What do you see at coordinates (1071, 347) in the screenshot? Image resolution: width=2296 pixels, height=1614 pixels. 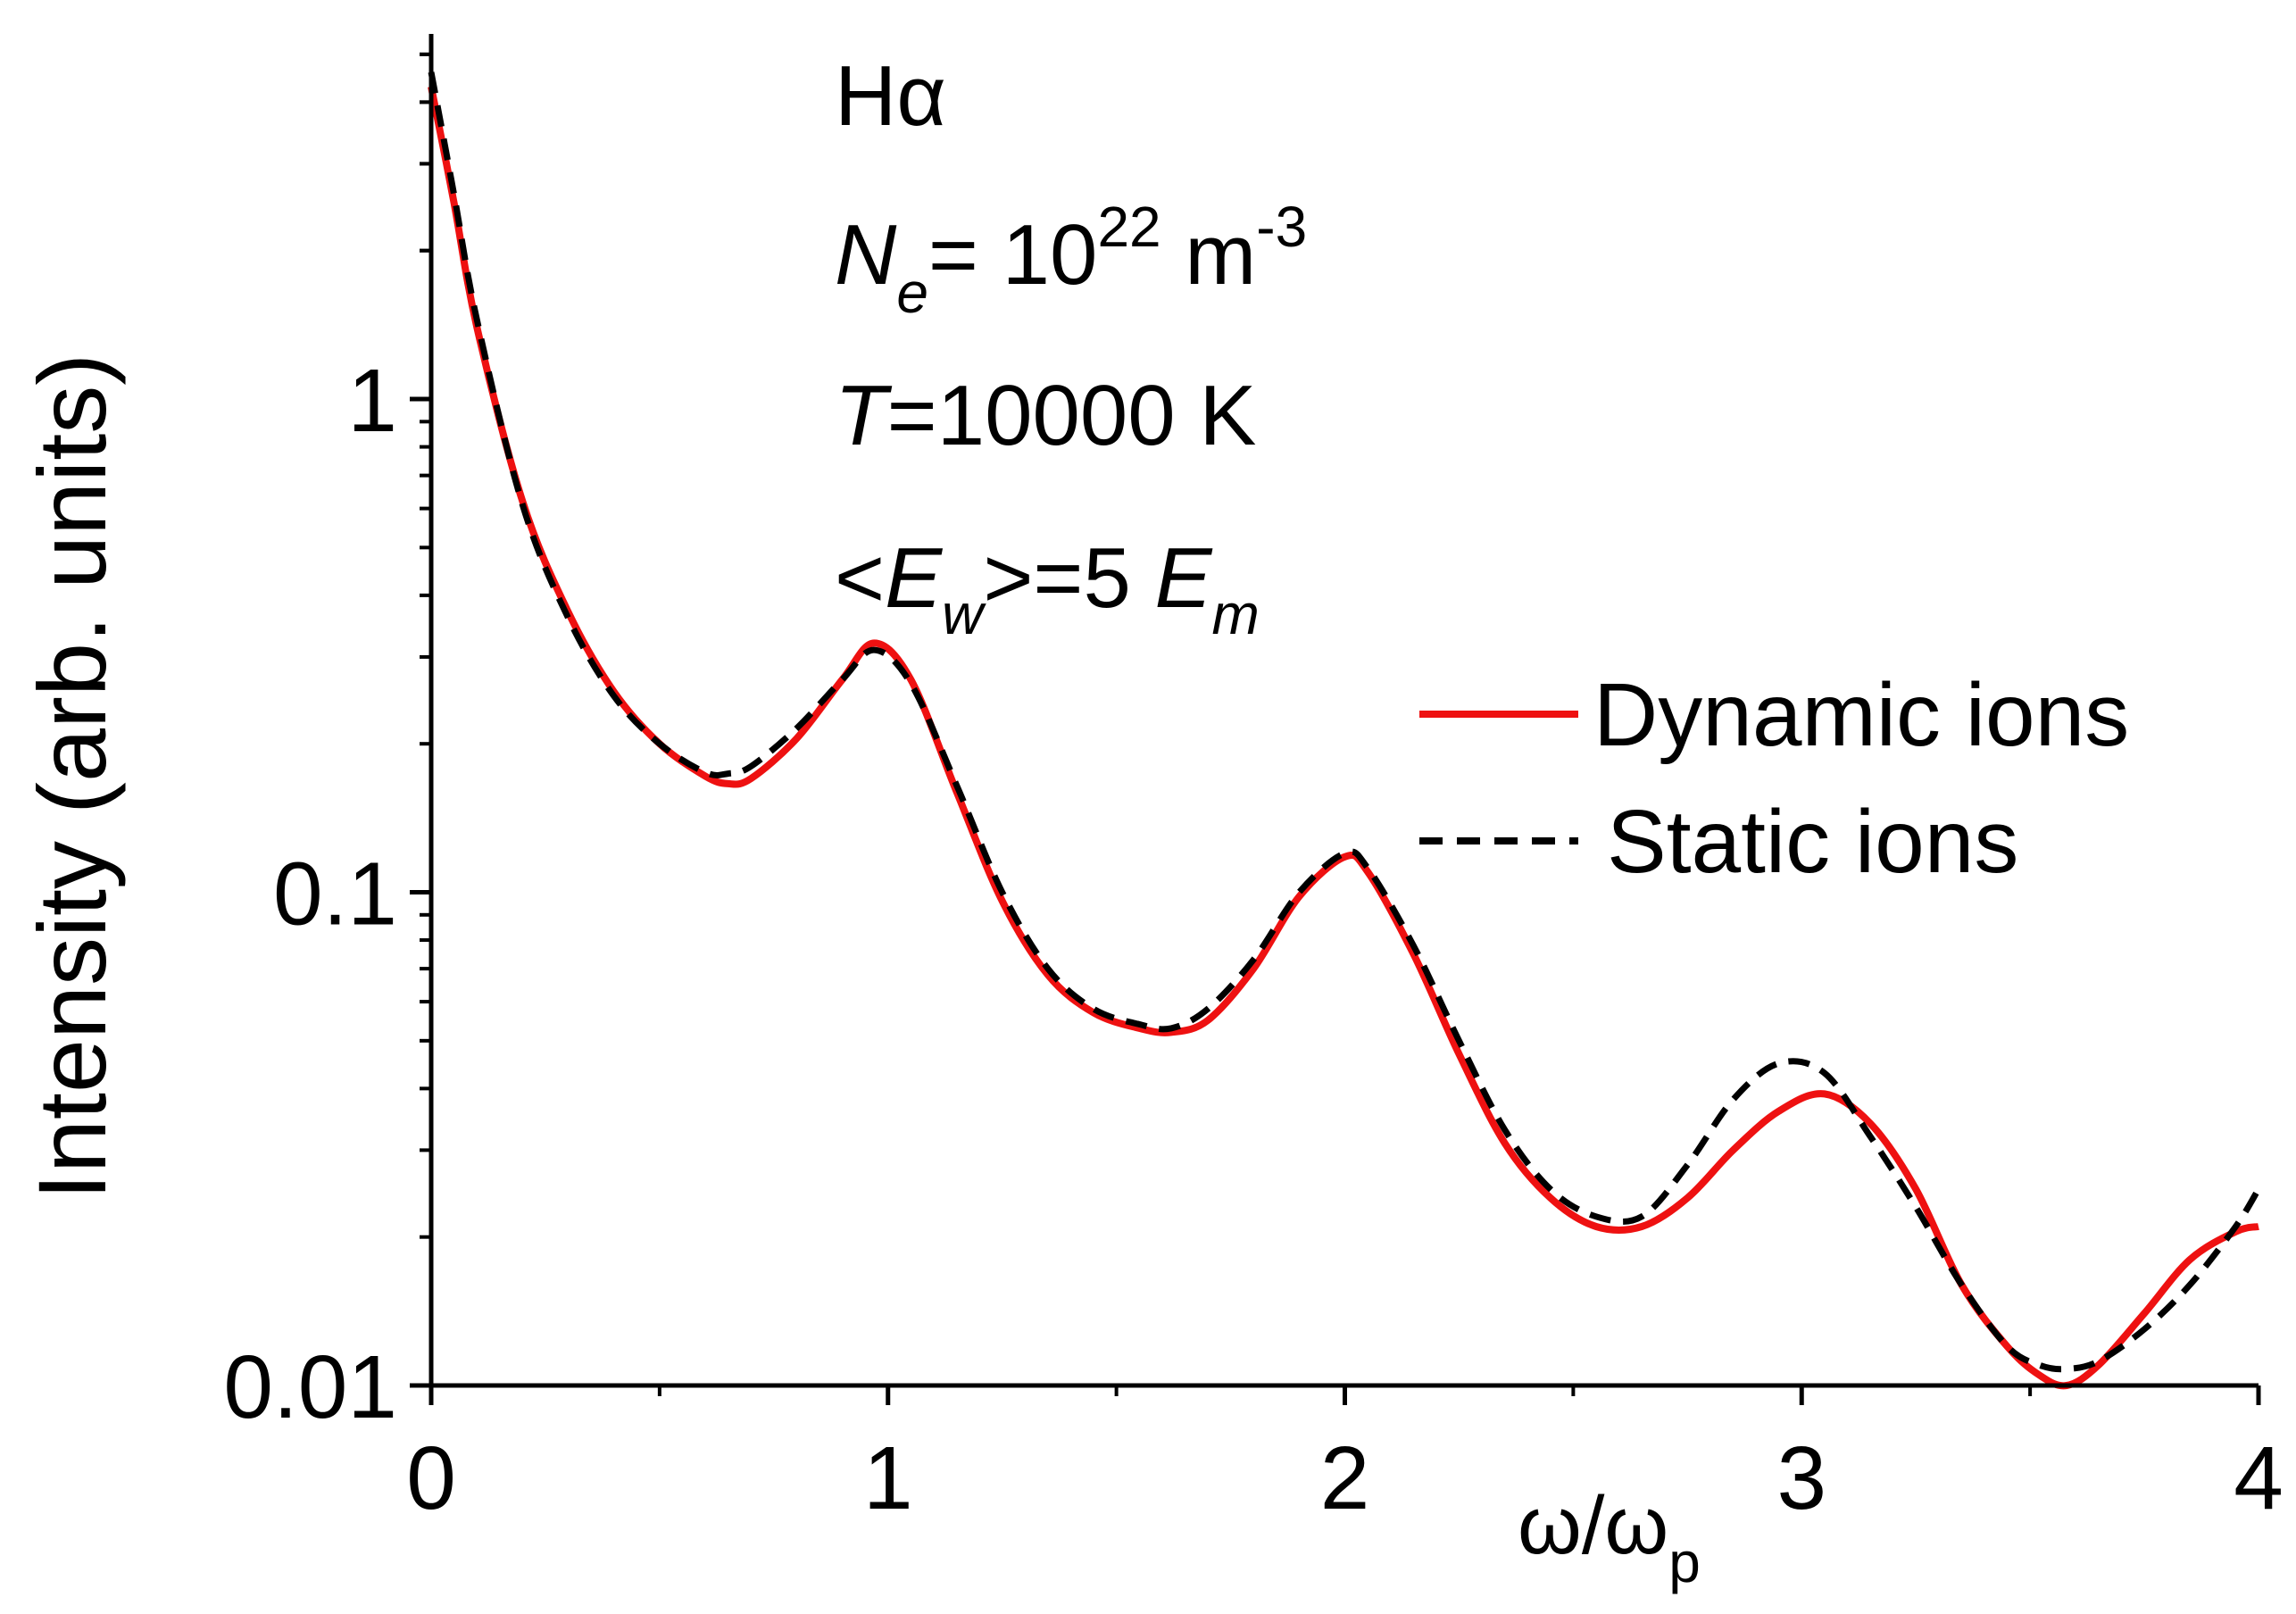 I see `annotation-block: Hα Ne= 1022 m-3 T=10000 K <Ew>=5 Em` at bounding box center [1071, 347].